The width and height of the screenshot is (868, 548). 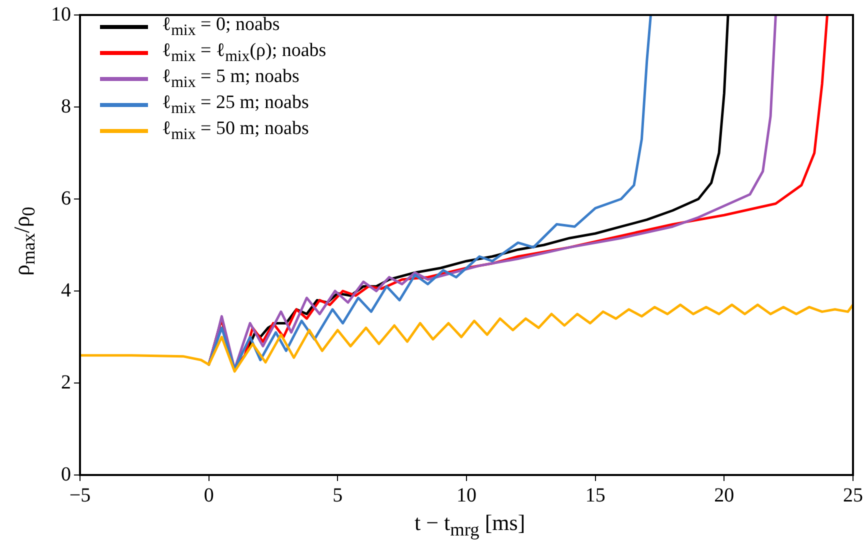 I want to click on y-tick-label: 8, so click(x=66, y=106).